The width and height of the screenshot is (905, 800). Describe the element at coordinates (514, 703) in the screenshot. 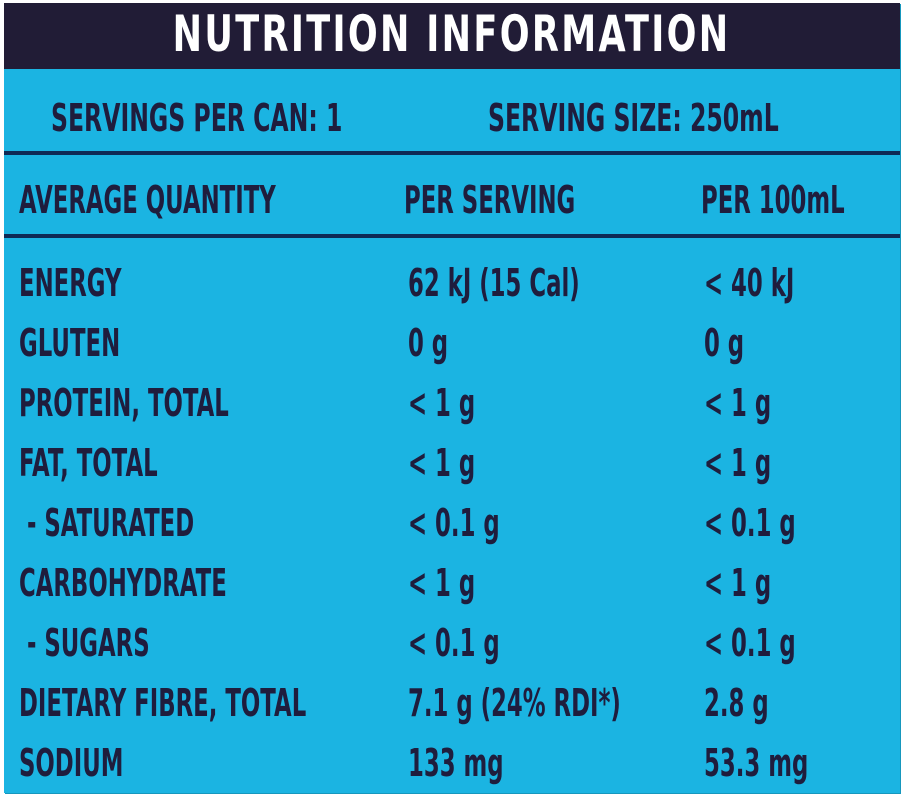

I see `row-per-serving: 7.1 g (24% RDI*)` at that location.